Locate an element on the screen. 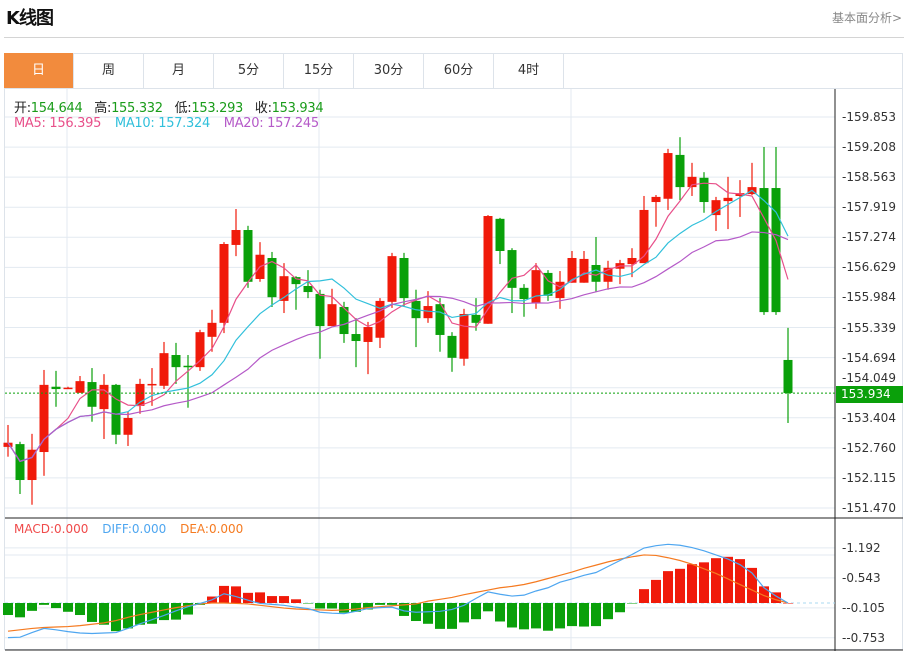  close-value: 153.934 is located at coordinates (297, 108).